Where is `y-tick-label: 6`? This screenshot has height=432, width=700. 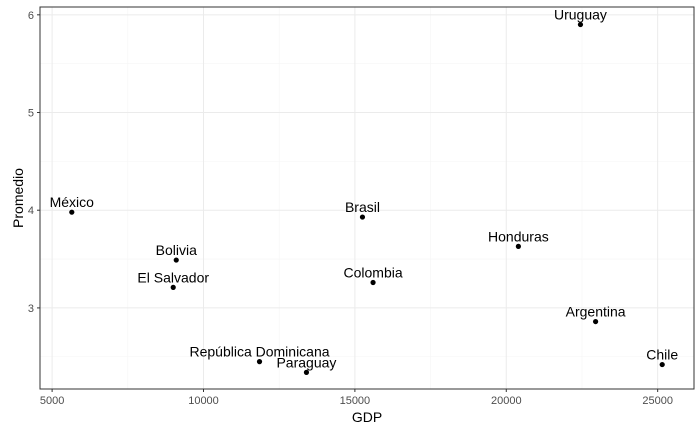
y-tick-label: 6 is located at coordinates (31, 16).